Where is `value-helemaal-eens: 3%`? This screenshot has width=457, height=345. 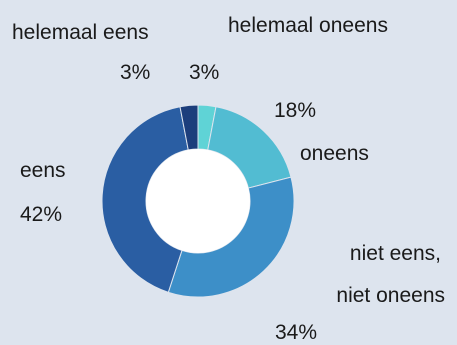
value-helemaal-eens: 3% is located at coordinates (135, 72).